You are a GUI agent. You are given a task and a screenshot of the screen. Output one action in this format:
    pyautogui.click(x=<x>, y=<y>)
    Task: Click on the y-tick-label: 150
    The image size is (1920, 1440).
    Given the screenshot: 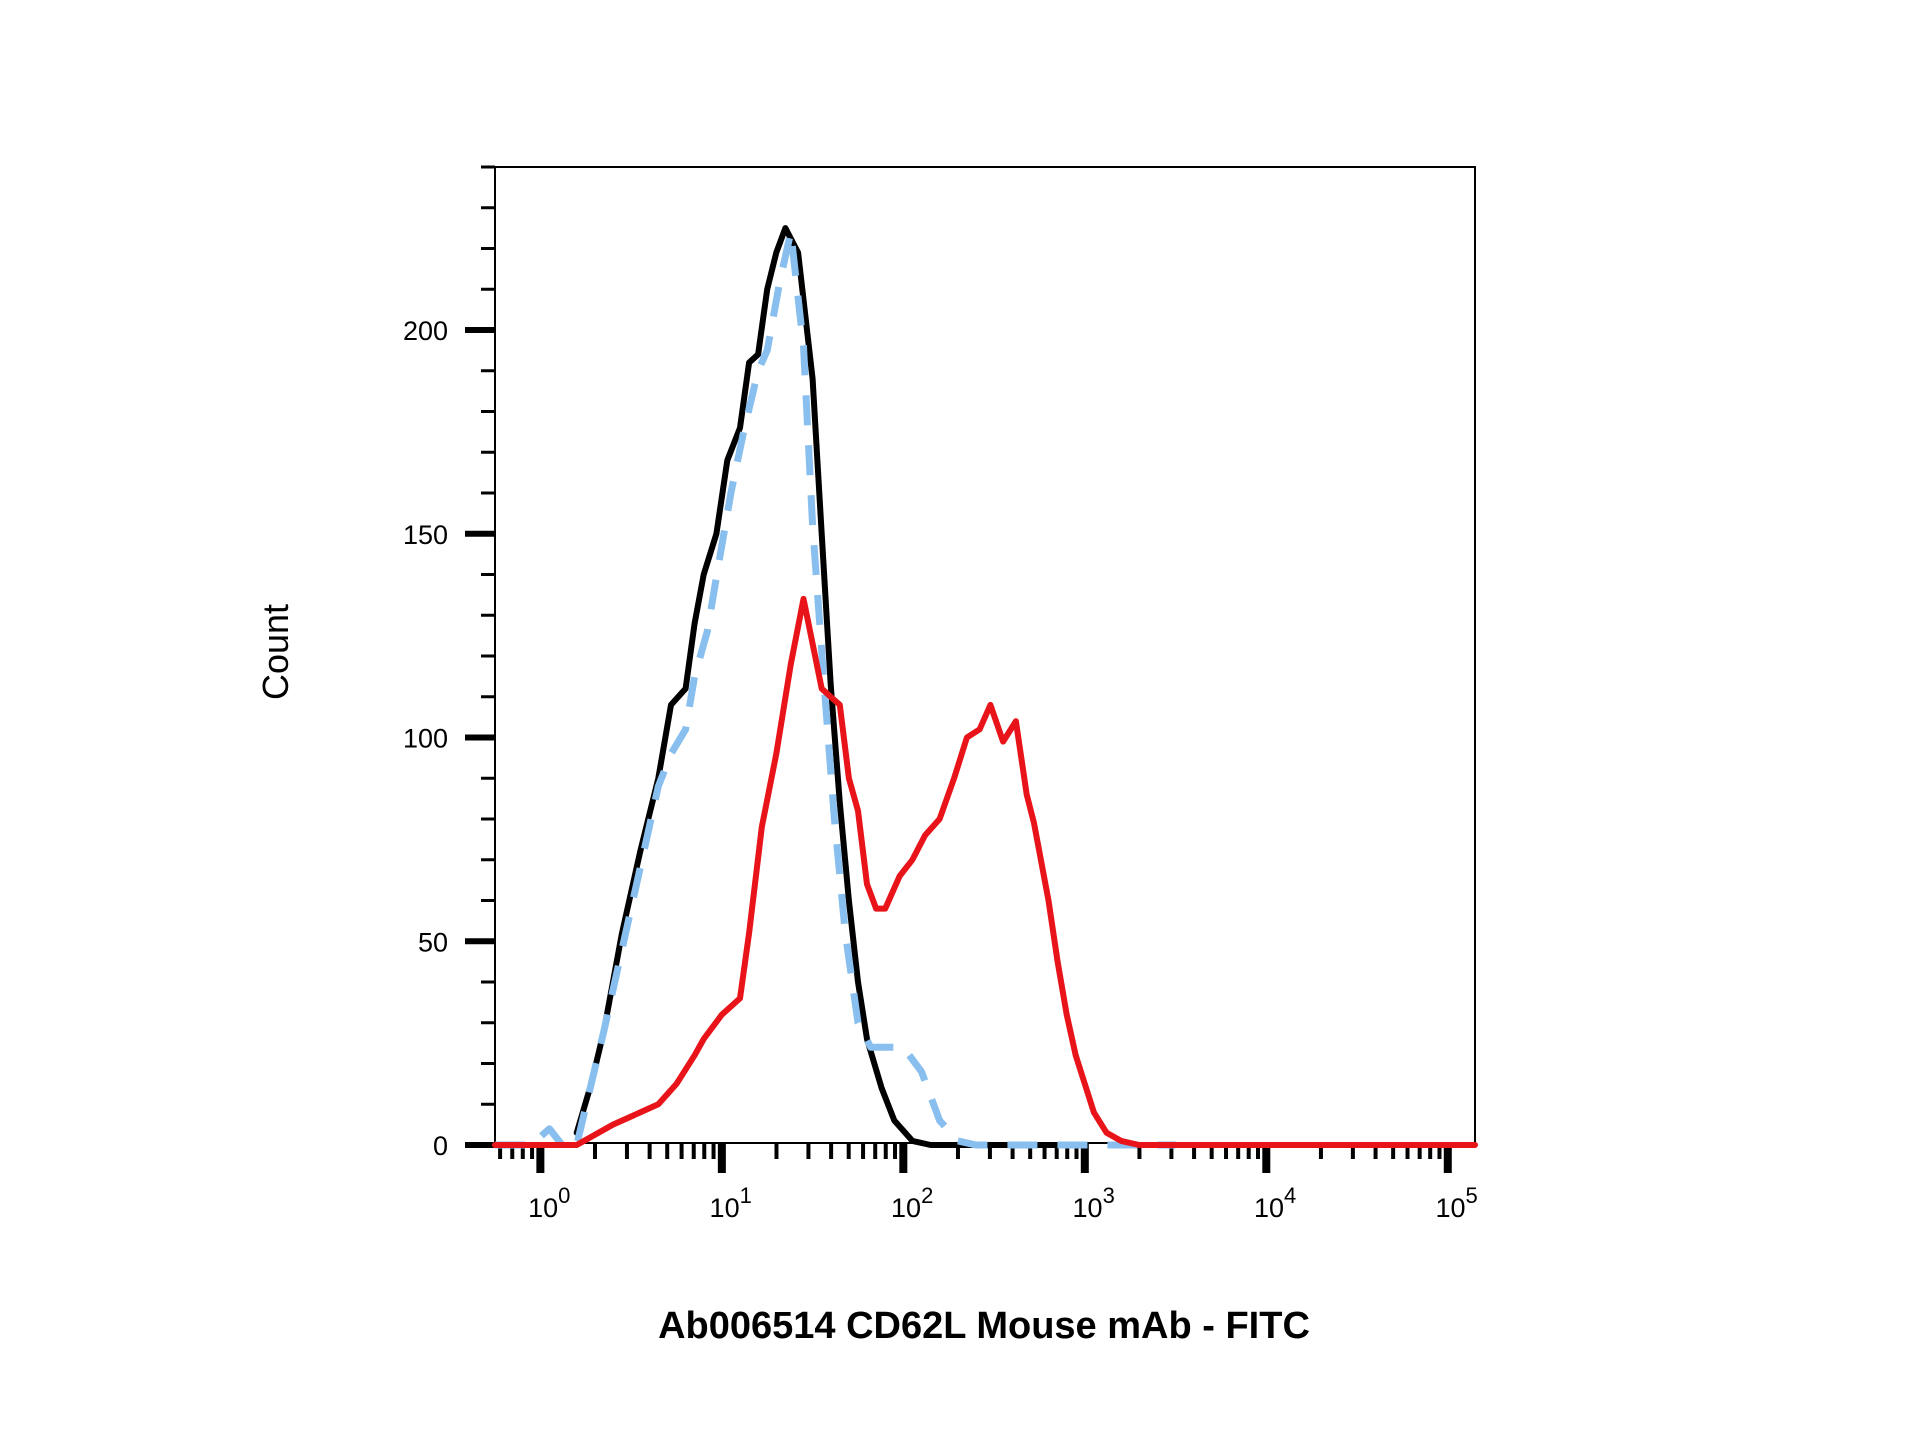 What is the action you would take?
    pyautogui.click(x=425, y=535)
    